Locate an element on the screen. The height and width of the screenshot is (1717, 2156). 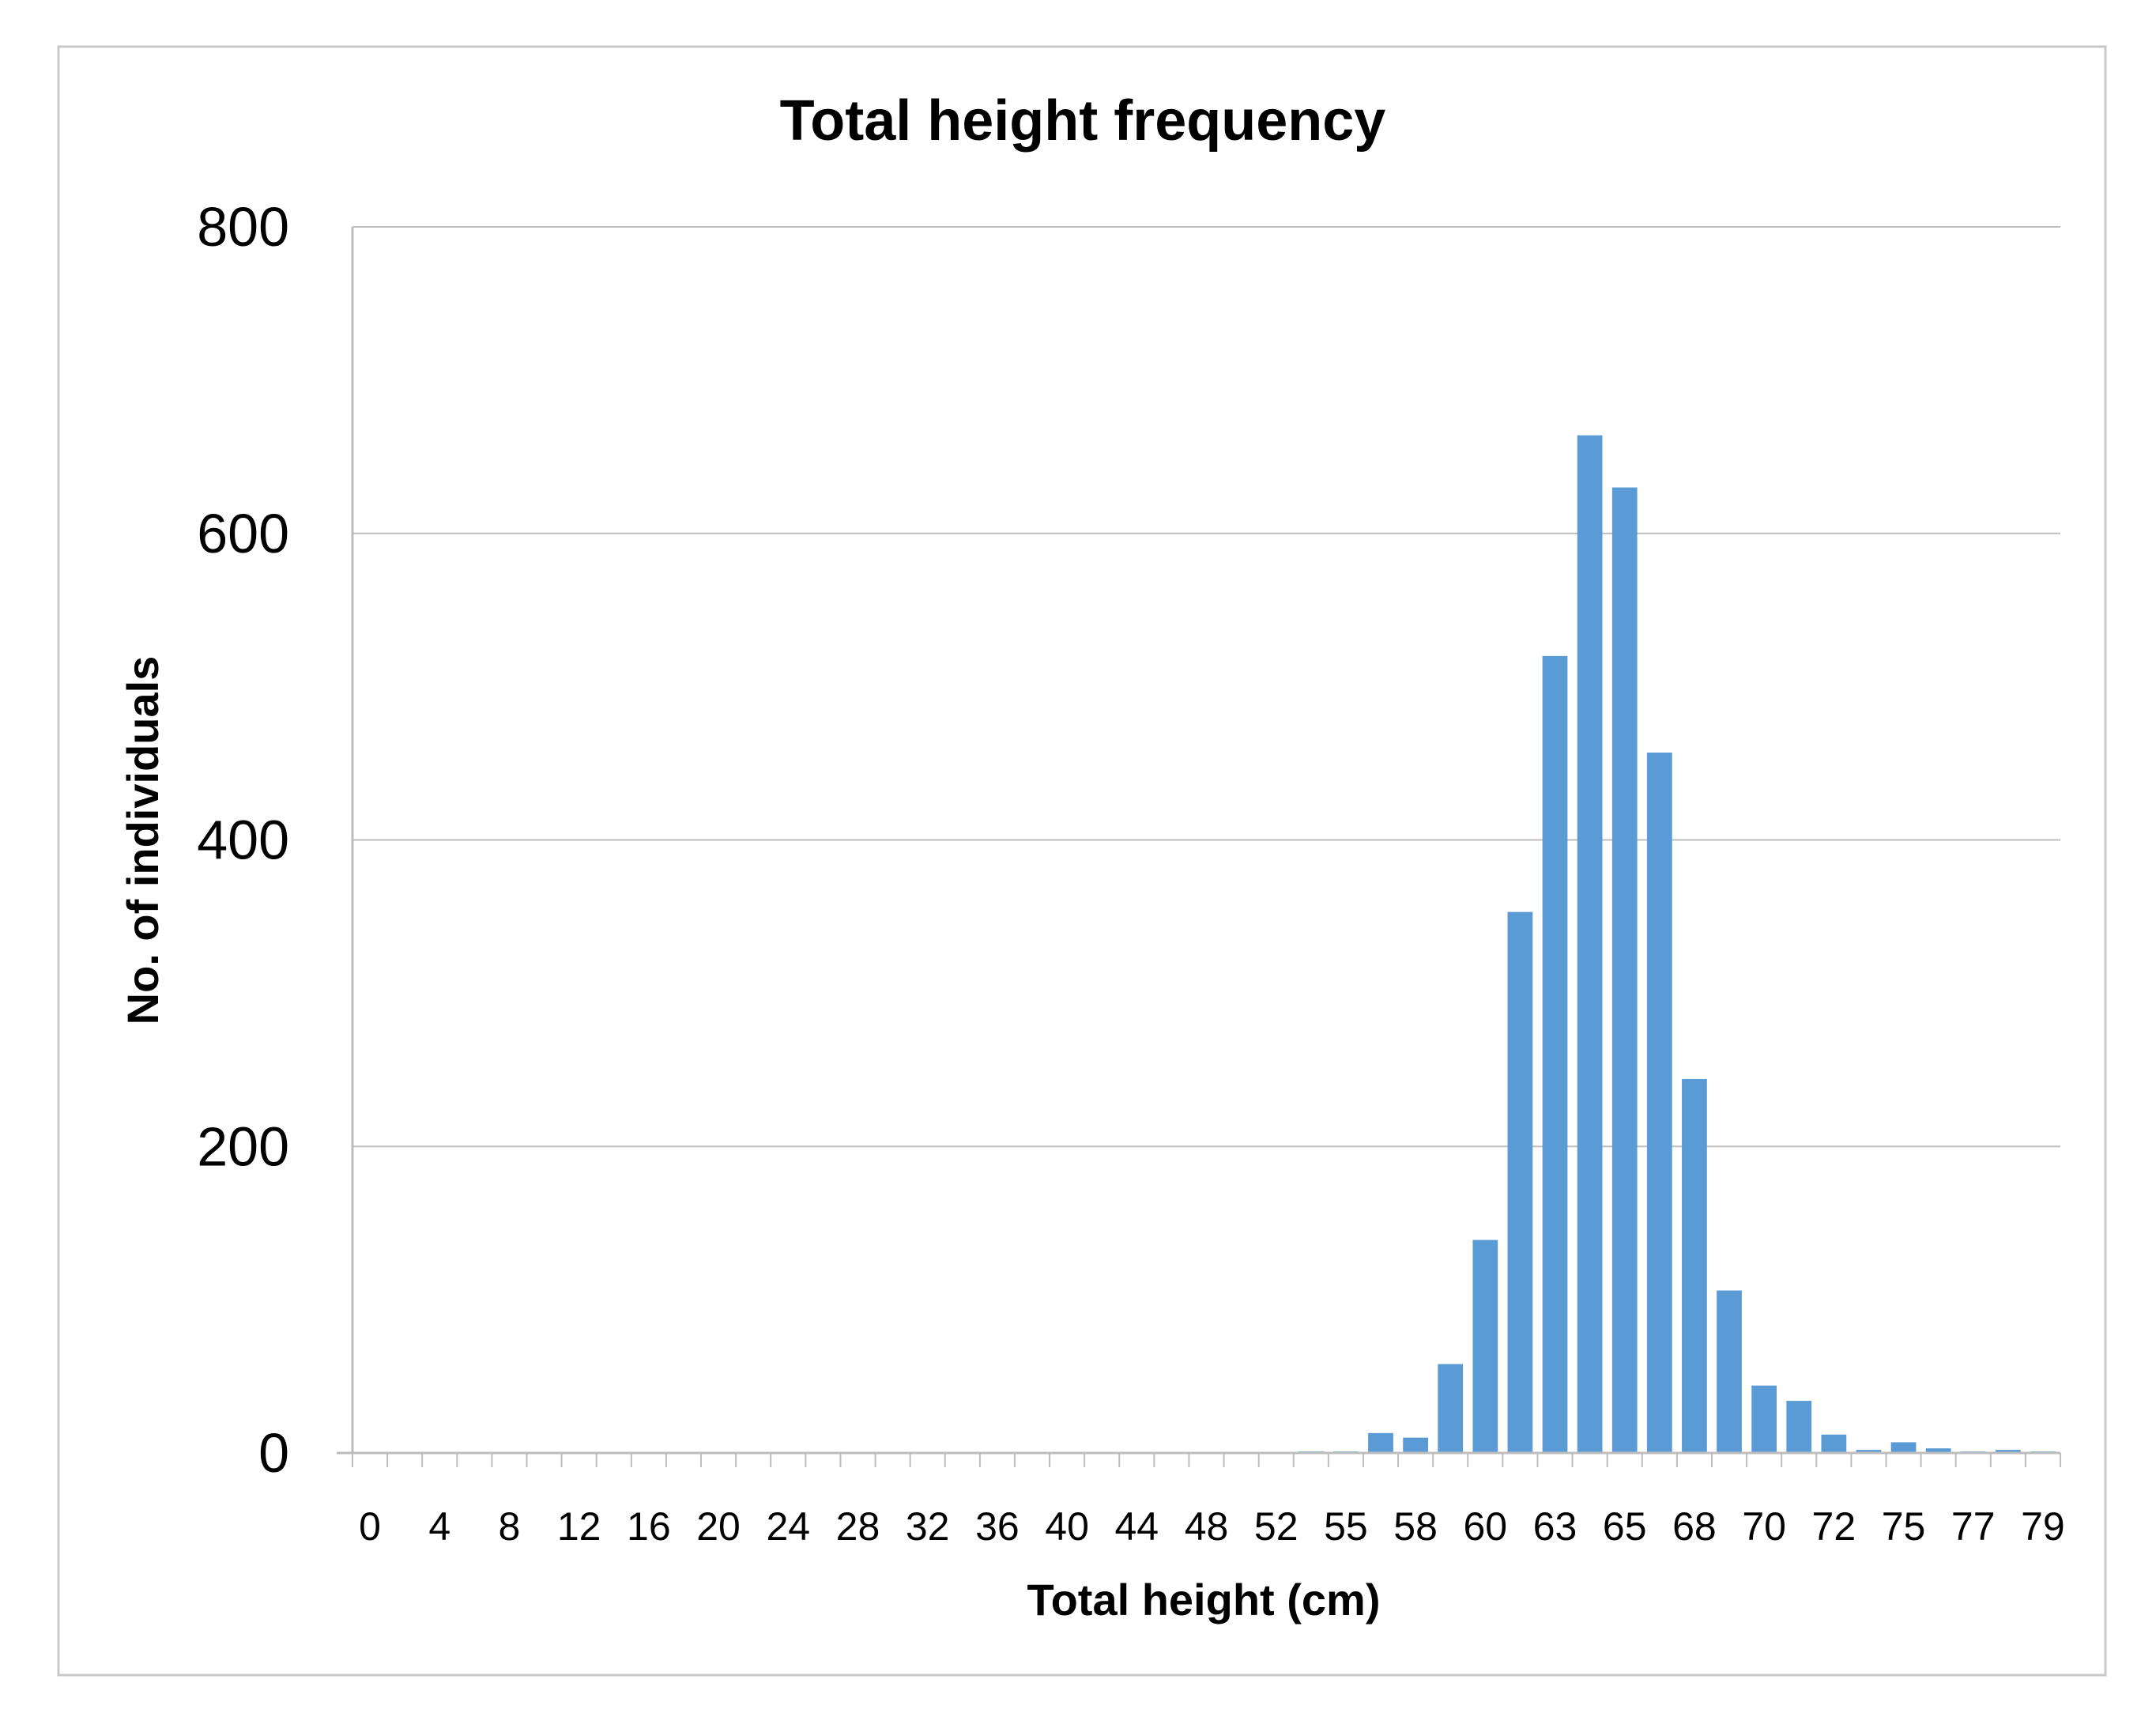
x-tick-label-72: 72 is located at coordinates (1834, 1526).